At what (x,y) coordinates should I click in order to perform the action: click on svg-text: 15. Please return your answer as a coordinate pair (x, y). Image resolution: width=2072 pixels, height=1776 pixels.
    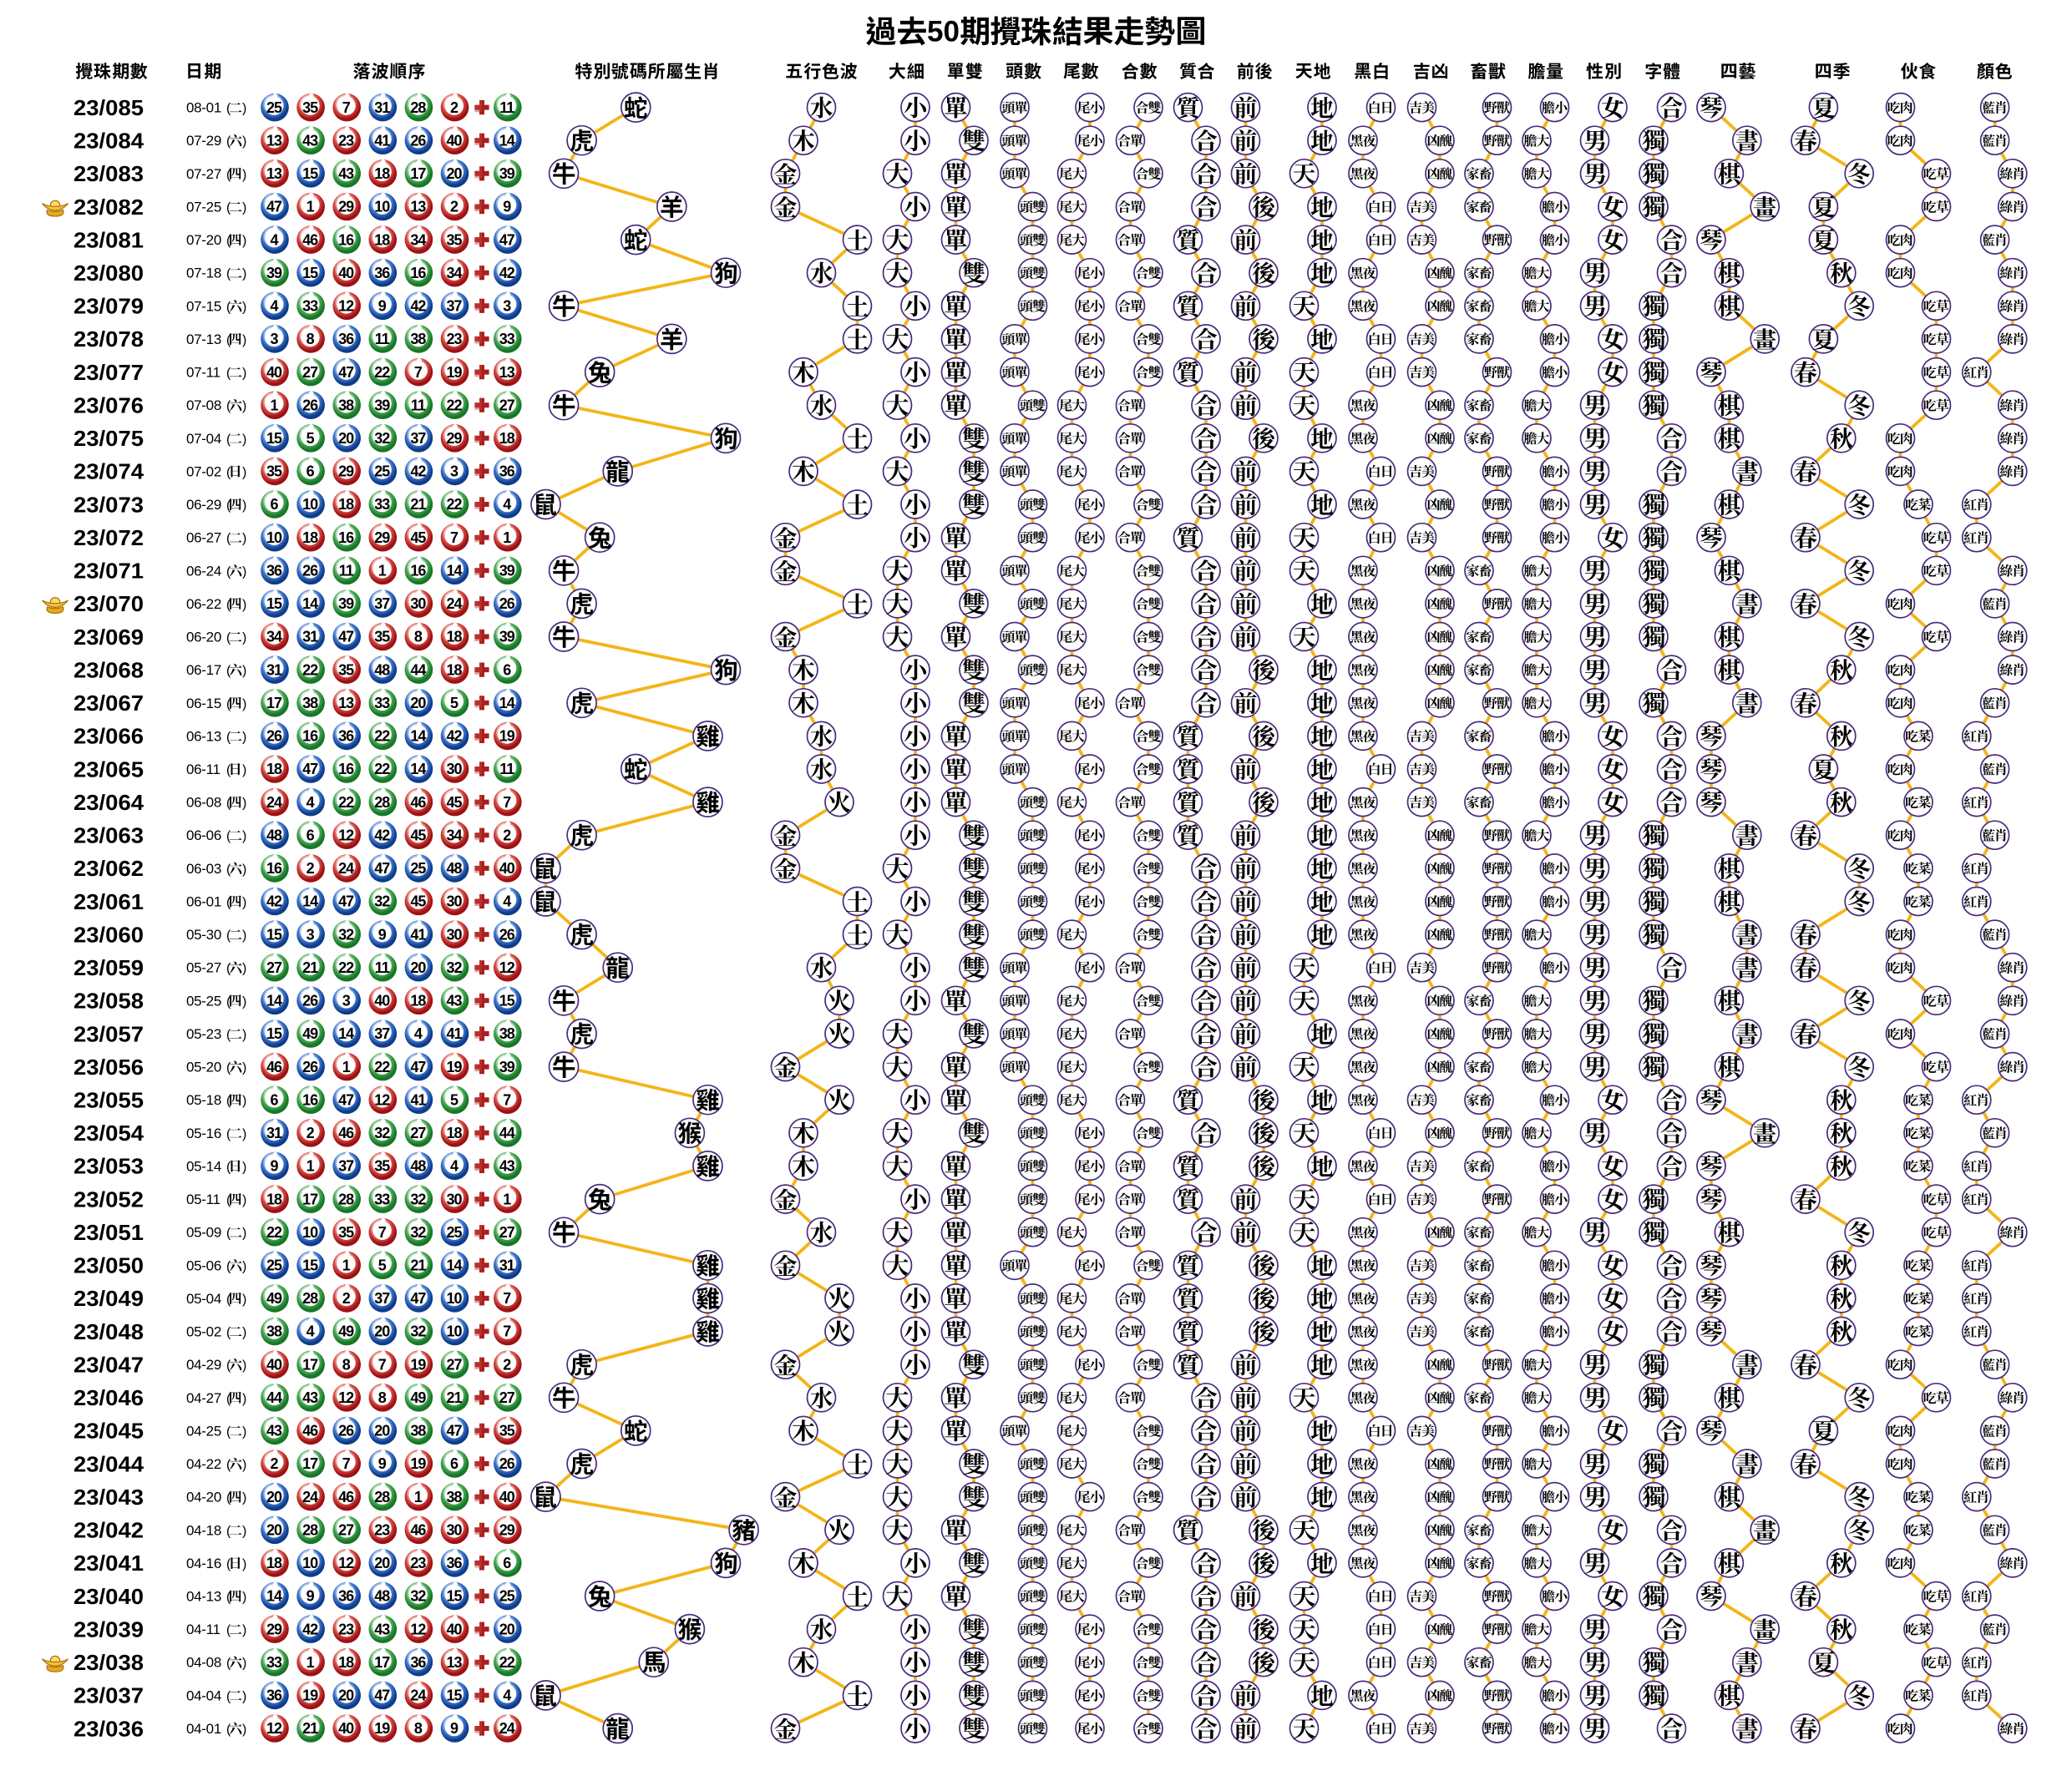
    Looking at the image, I should click on (274, 934).